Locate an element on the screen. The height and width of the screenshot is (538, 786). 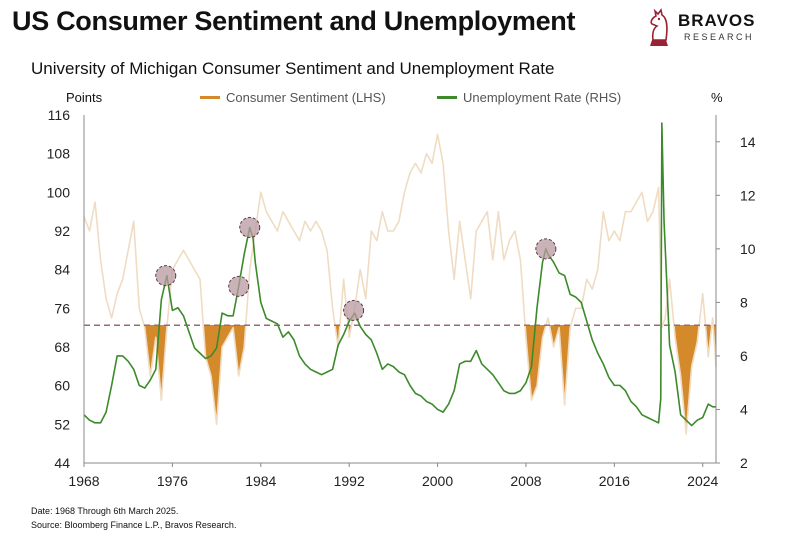
x-axis-tick-label: 2024 is located at coordinates (702, 481).